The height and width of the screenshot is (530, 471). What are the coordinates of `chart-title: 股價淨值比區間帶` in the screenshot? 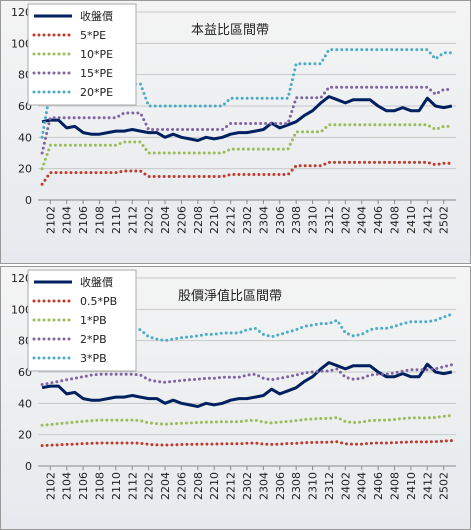 It's located at (230, 296).